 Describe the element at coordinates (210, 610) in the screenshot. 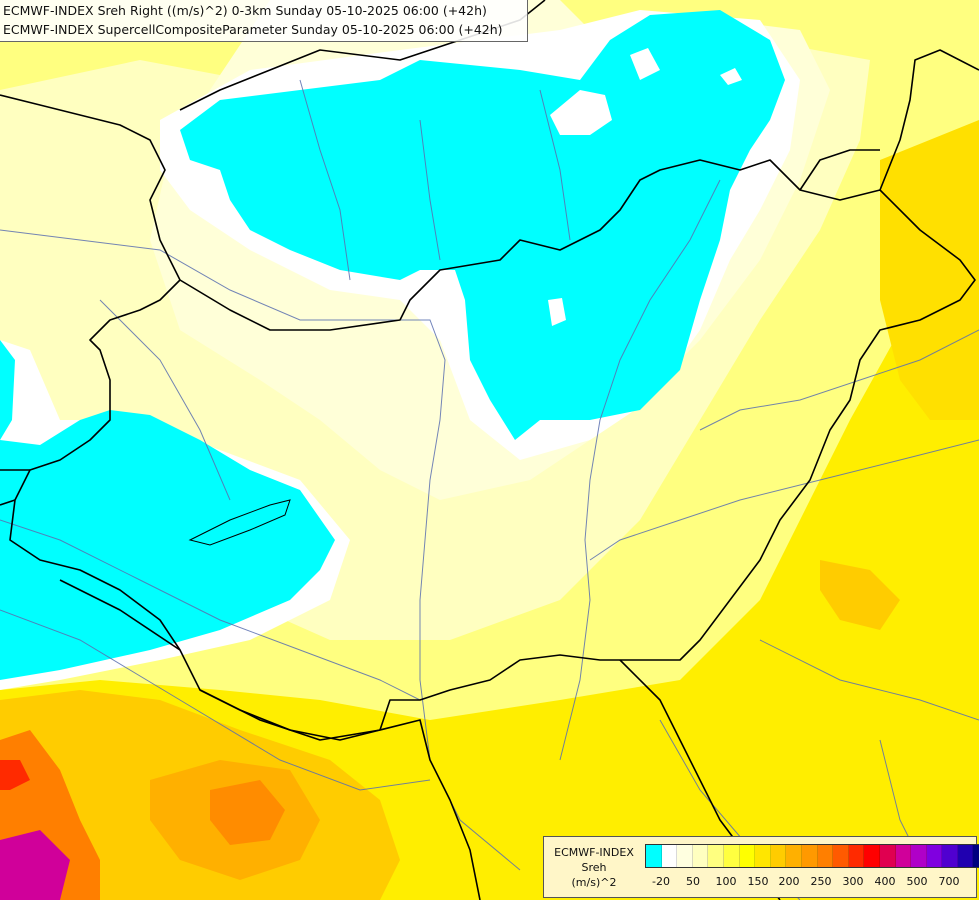

I see `river-drava` at that location.